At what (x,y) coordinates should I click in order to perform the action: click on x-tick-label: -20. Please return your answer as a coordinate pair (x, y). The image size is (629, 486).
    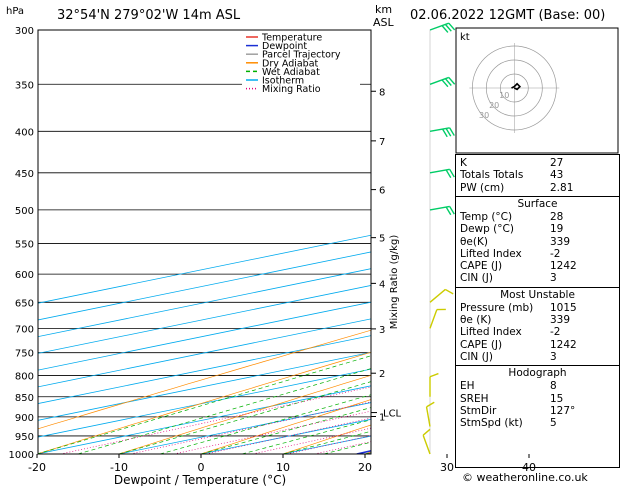
    Looking at the image, I should click on (37, 467).